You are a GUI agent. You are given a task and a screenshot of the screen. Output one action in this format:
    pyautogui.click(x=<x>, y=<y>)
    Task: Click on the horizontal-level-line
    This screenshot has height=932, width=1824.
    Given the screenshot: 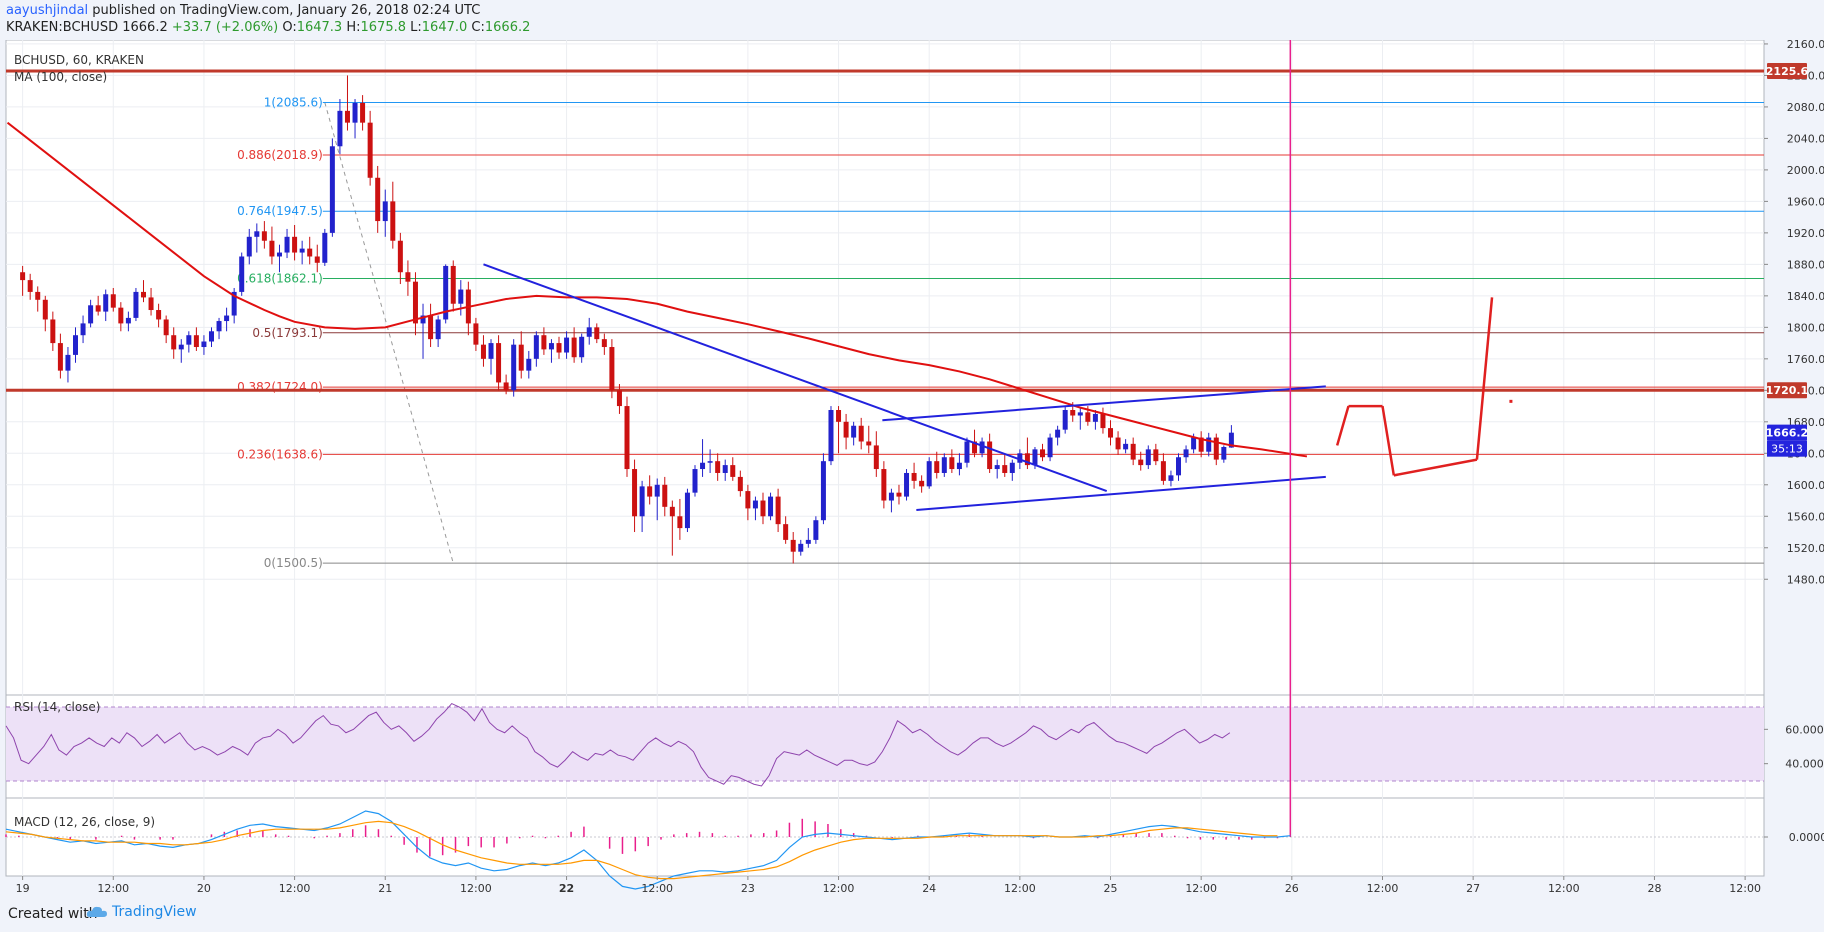 What is the action you would take?
    pyautogui.click(x=885, y=71)
    